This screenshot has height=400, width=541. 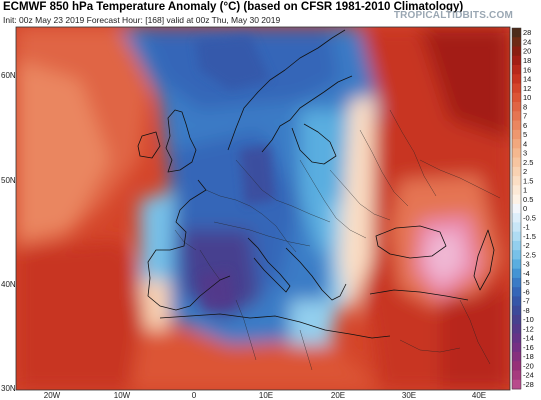 I want to click on longitude-label: 20E, so click(x=338, y=395).